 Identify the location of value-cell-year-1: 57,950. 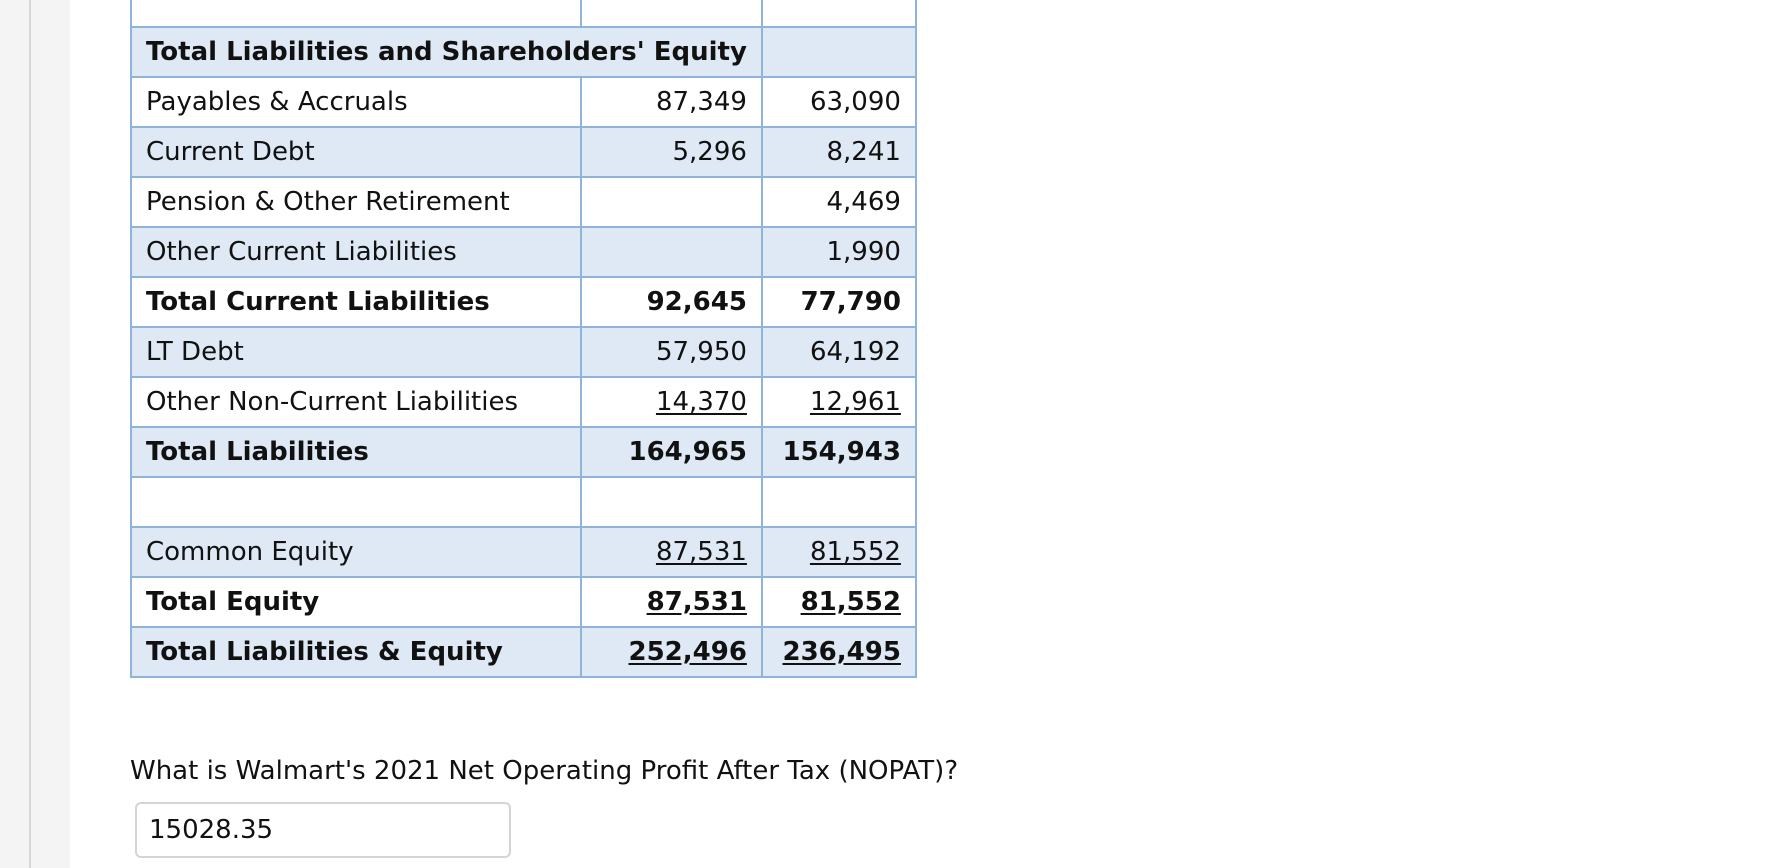
(671, 352).